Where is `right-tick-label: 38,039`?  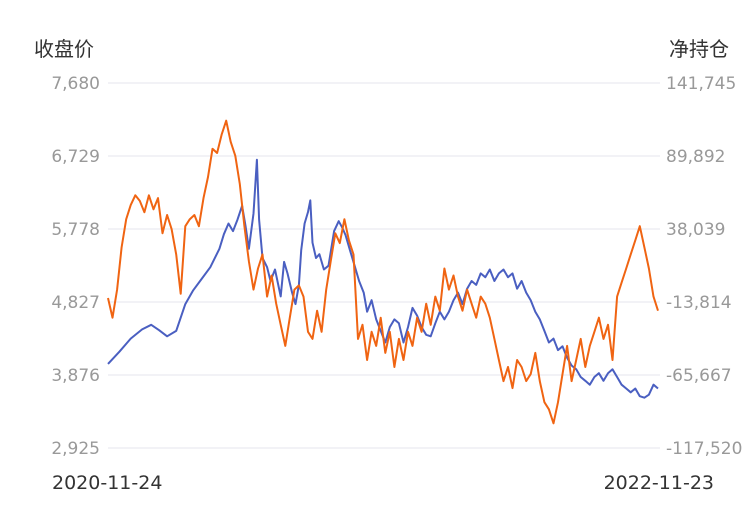
right-tick-label: 38,039 is located at coordinates (695, 230).